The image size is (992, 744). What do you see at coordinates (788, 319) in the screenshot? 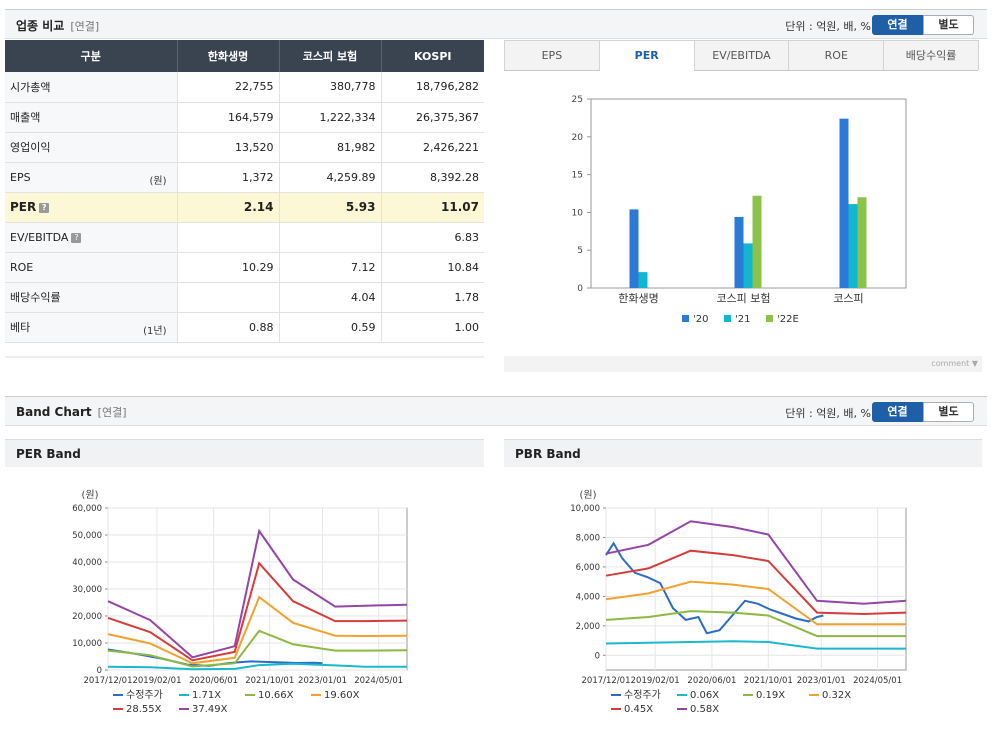
I see `legend-label: '22E` at bounding box center [788, 319].